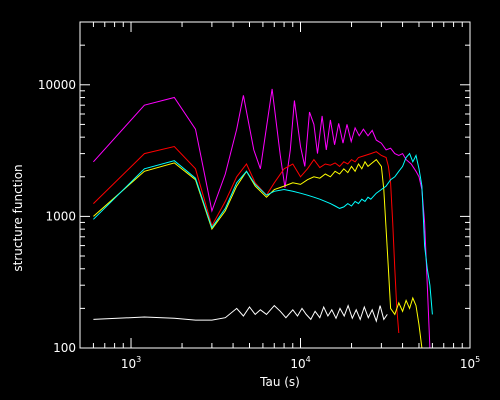 This screenshot has height=400, width=500. Describe the element at coordinates (470, 363) in the screenshot. I see `x-tick-label: 10⁵` at that location.